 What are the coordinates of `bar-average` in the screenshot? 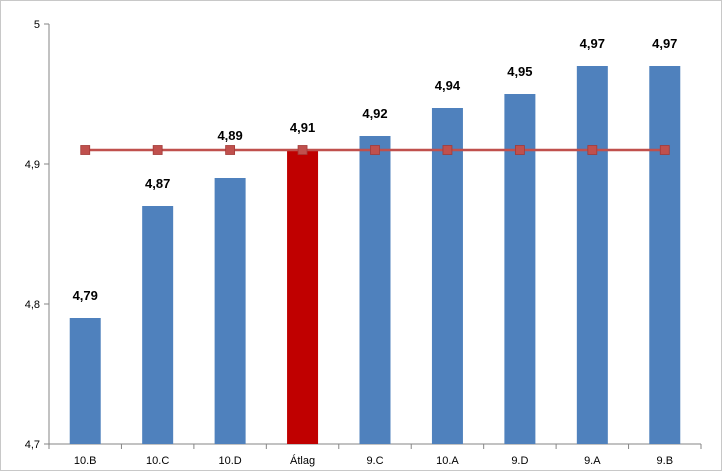 It's located at (303, 297).